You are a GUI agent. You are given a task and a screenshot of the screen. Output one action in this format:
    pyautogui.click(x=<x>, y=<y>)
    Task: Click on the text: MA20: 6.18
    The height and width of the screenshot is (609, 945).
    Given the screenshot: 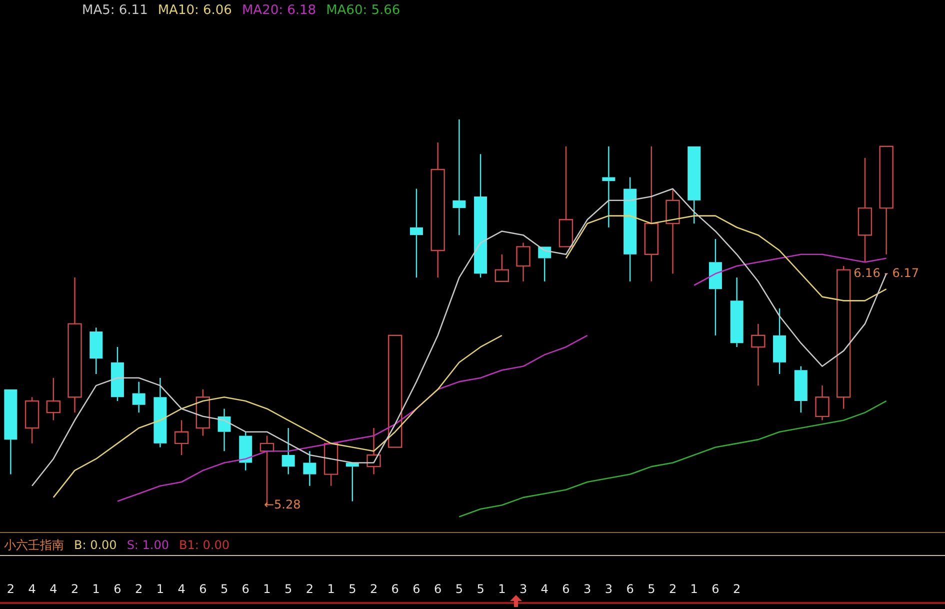 What is the action you would take?
    pyautogui.click(x=279, y=10)
    